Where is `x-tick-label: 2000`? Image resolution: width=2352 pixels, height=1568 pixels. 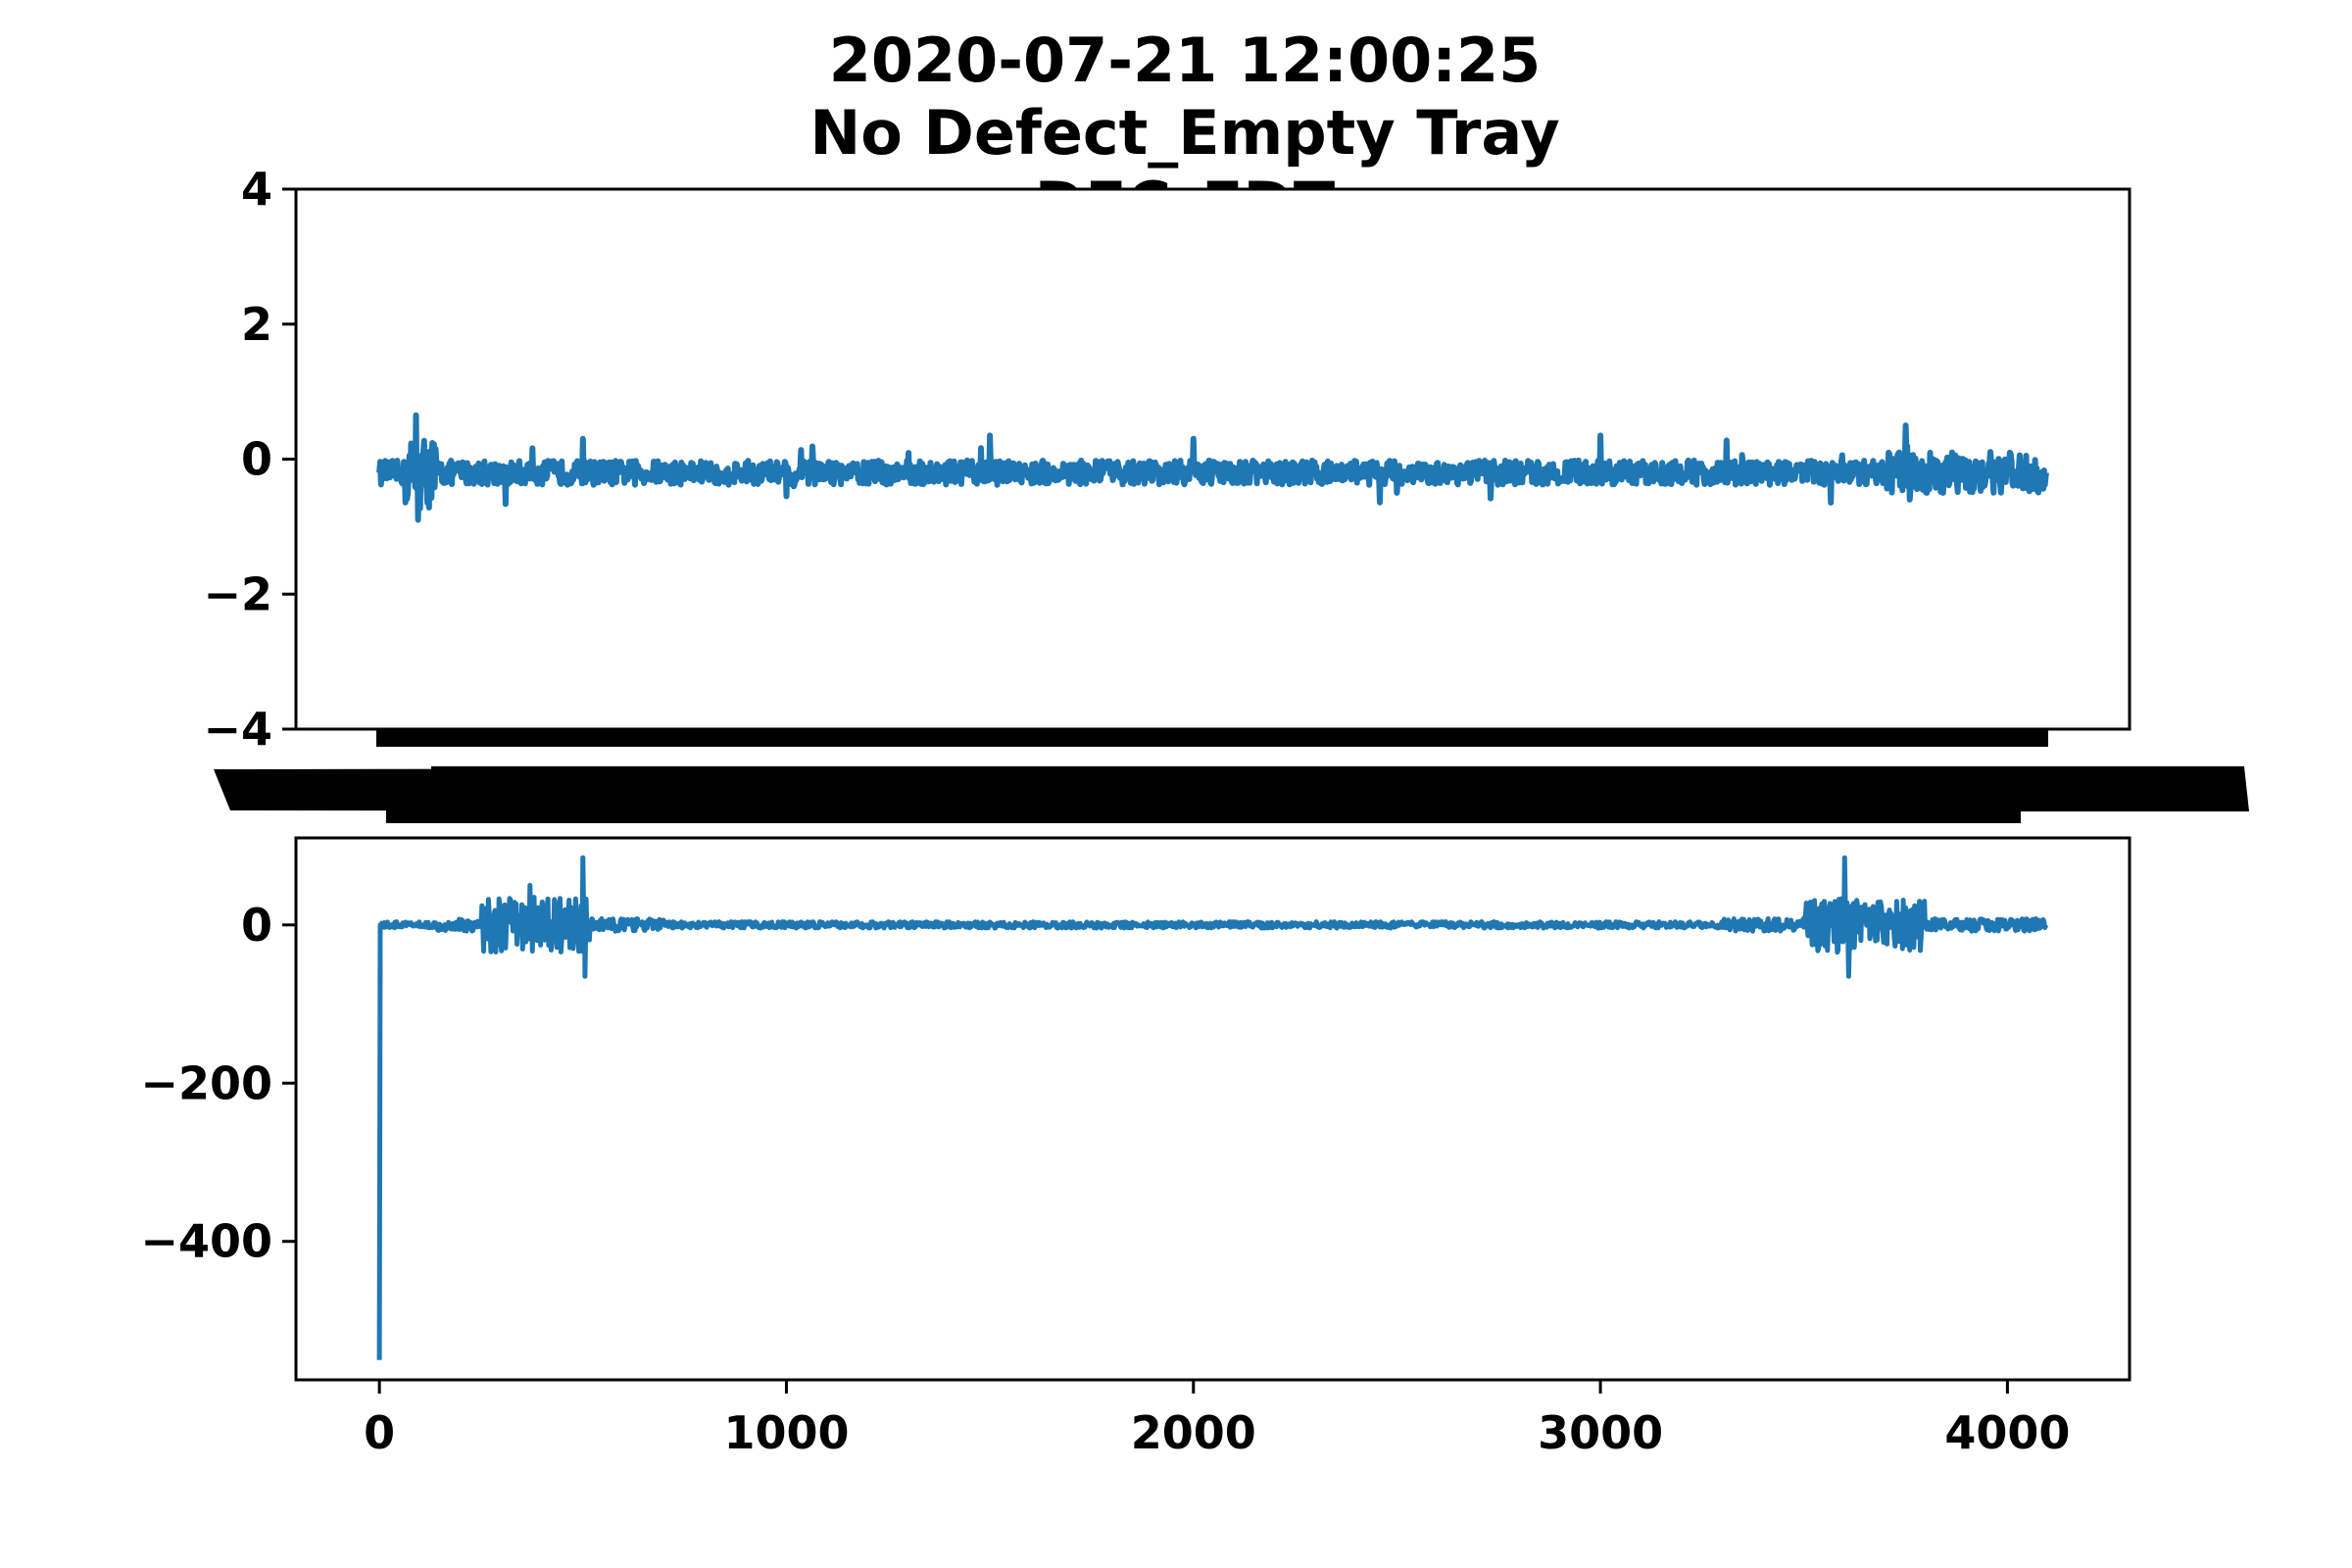 x-tick-label: 2000 is located at coordinates (1193, 1432).